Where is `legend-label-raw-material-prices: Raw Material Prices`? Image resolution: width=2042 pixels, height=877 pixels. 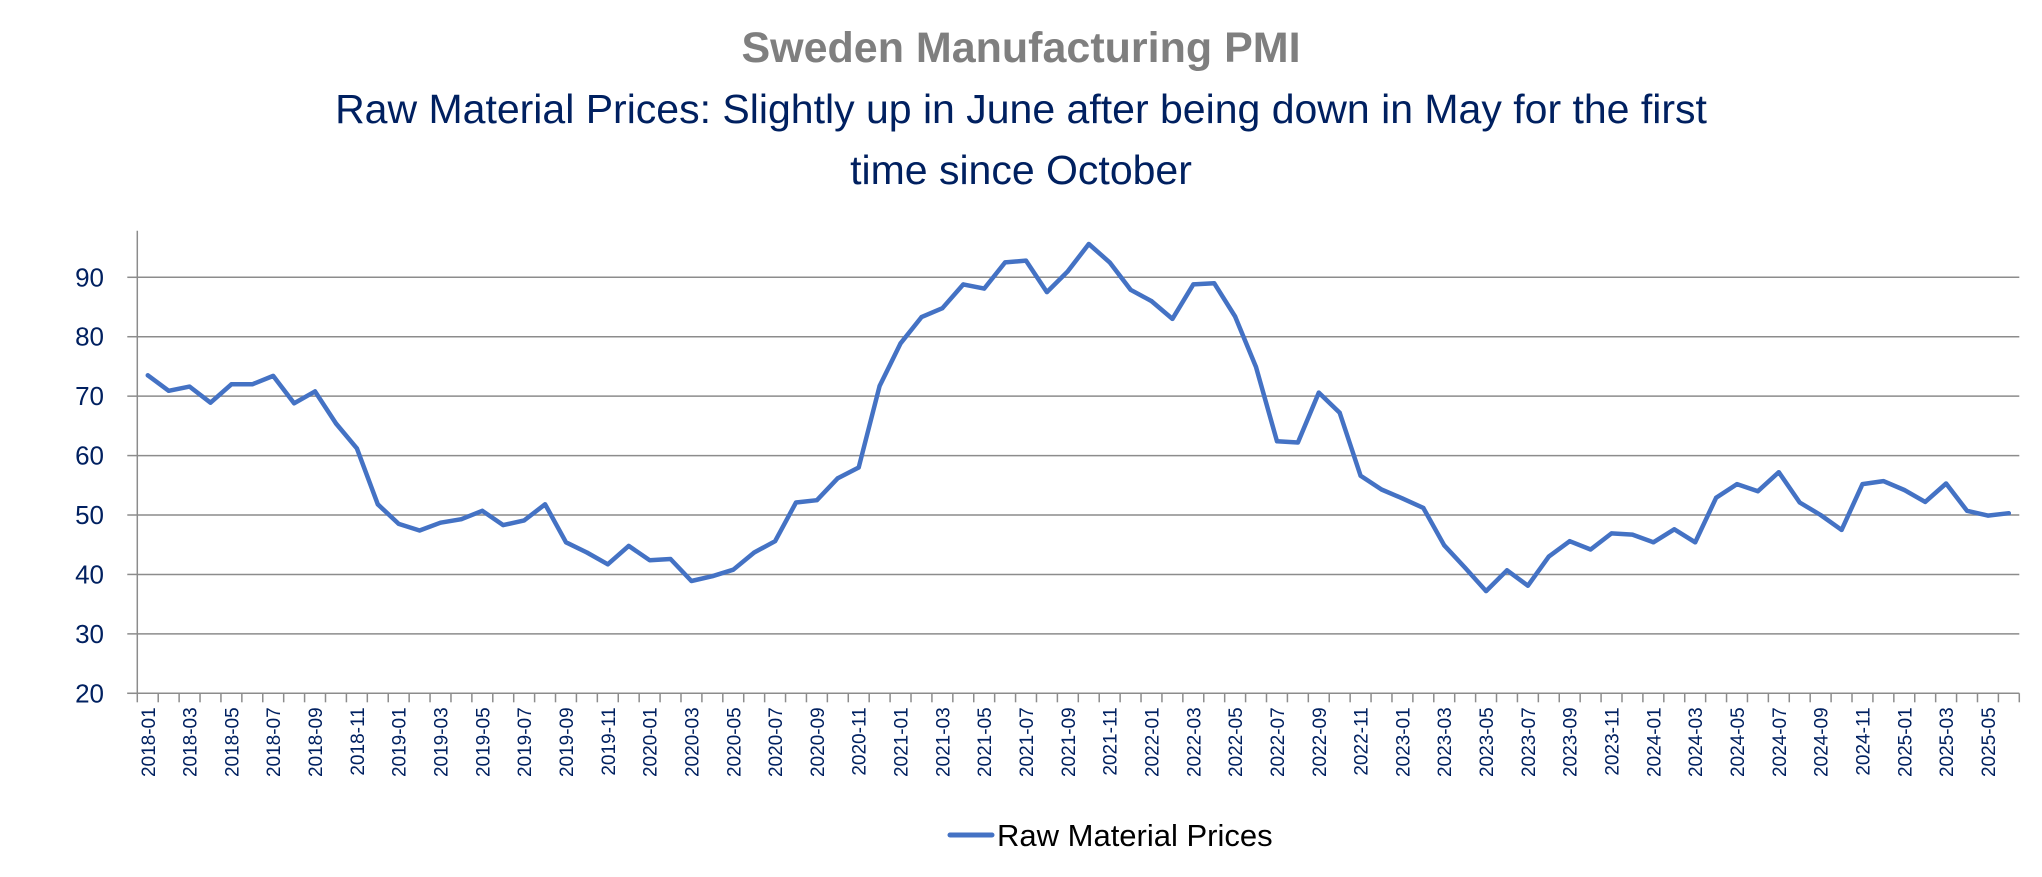 legend-label-raw-material-prices: Raw Material Prices is located at coordinates (1135, 835).